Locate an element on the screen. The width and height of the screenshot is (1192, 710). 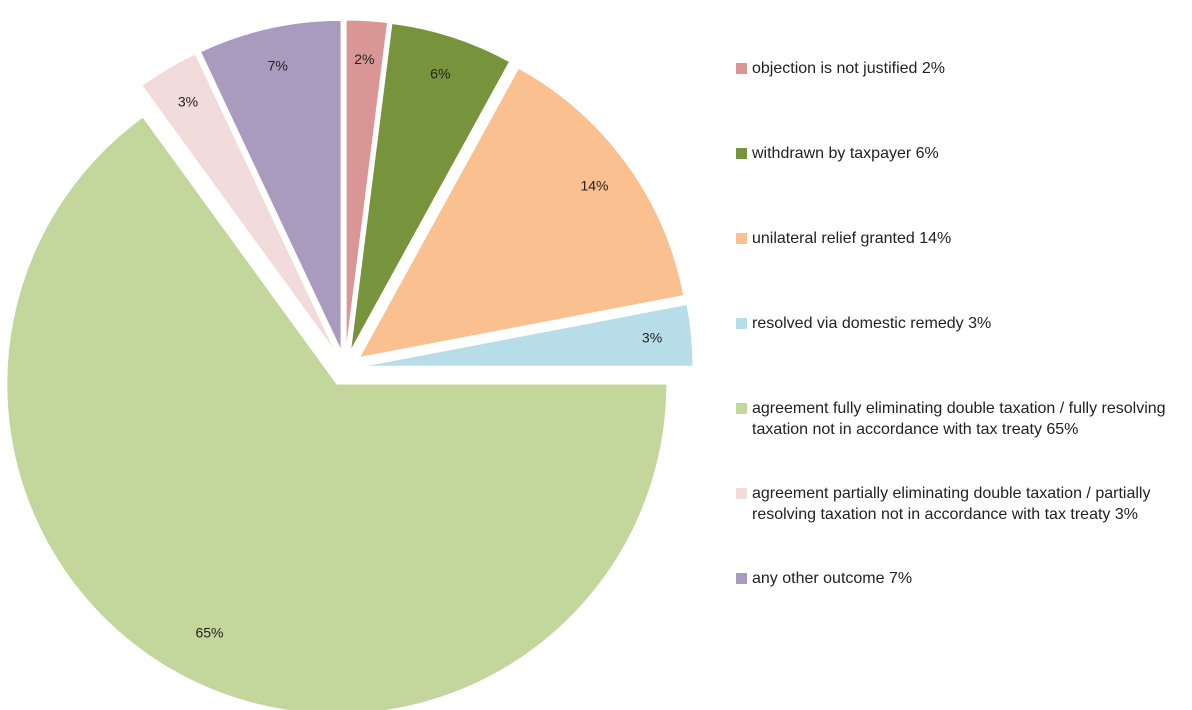
legend-item: objection is not justified 2% is located at coordinates (961, 68).